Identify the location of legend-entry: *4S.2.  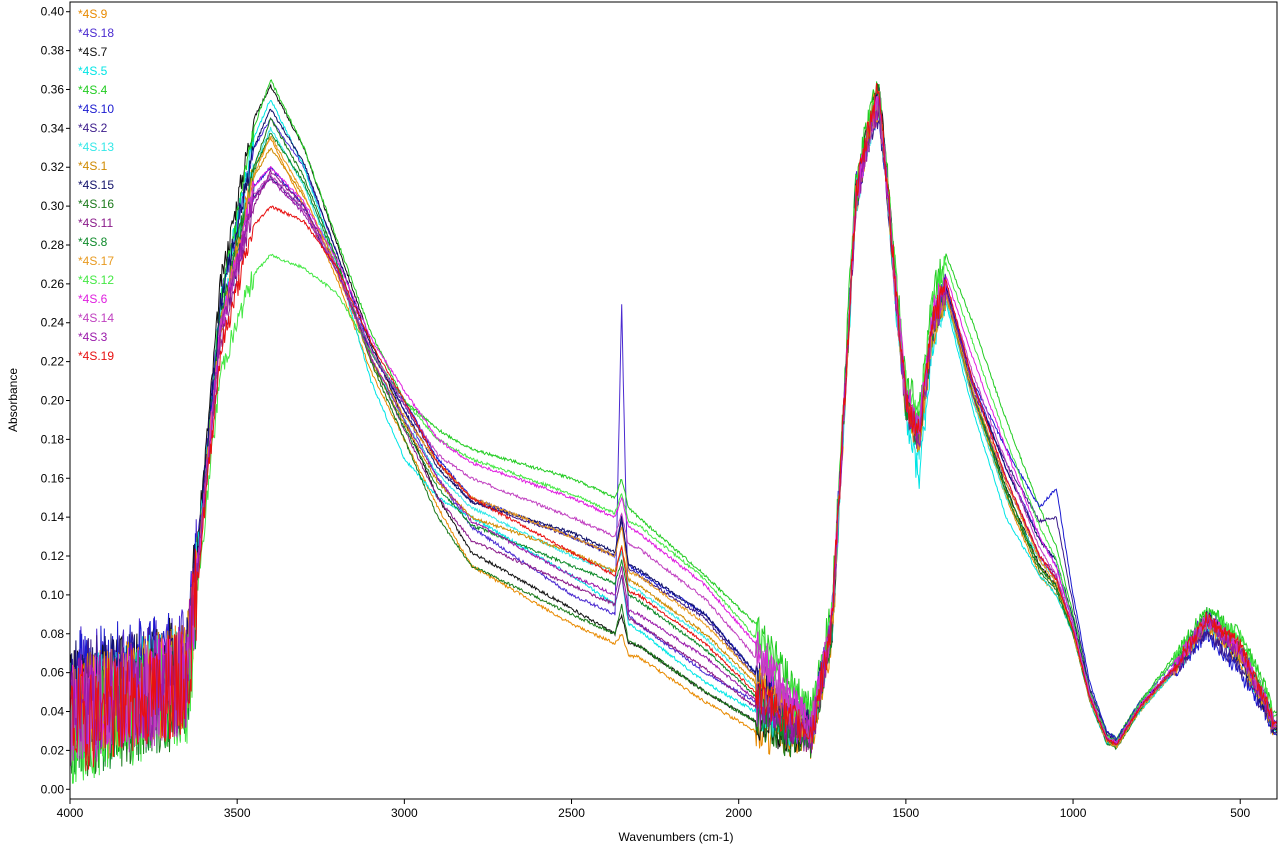
(93, 128).